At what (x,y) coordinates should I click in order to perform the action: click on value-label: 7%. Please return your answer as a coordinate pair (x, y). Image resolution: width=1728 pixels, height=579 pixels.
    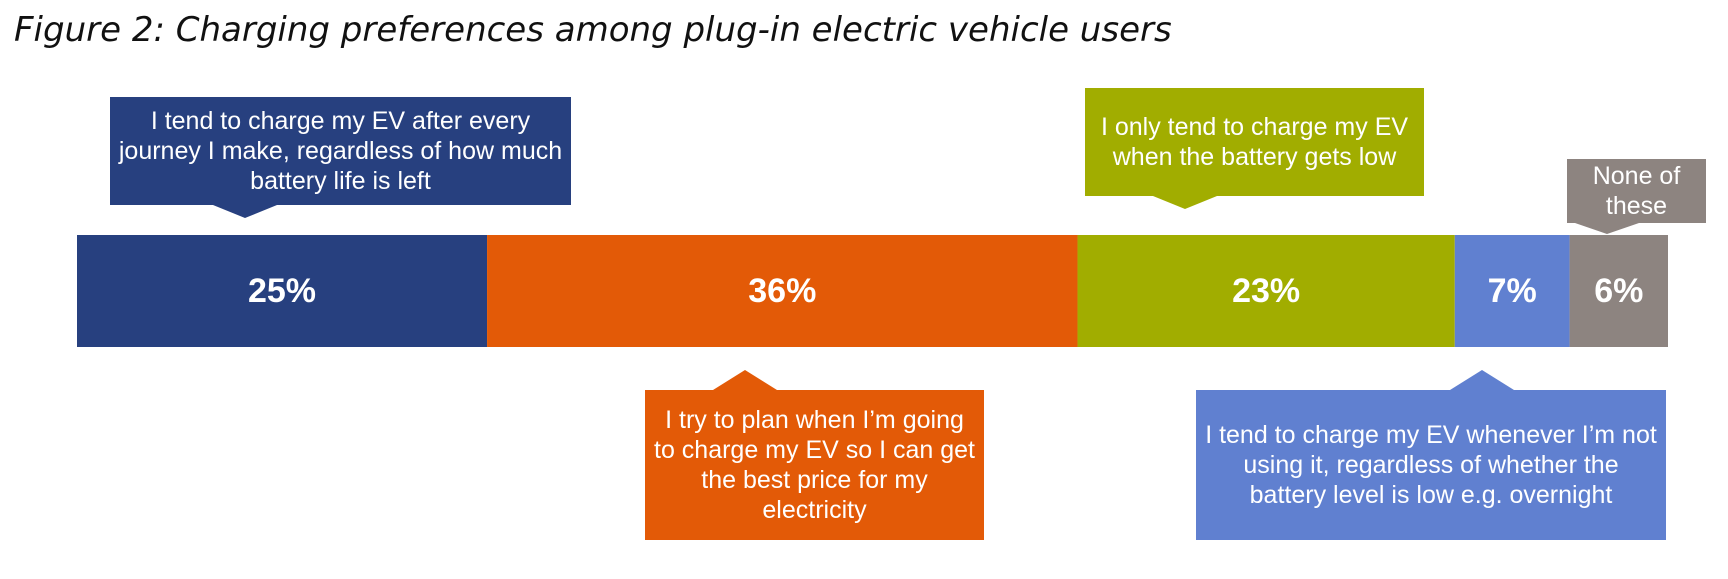
    Looking at the image, I should click on (1512, 291).